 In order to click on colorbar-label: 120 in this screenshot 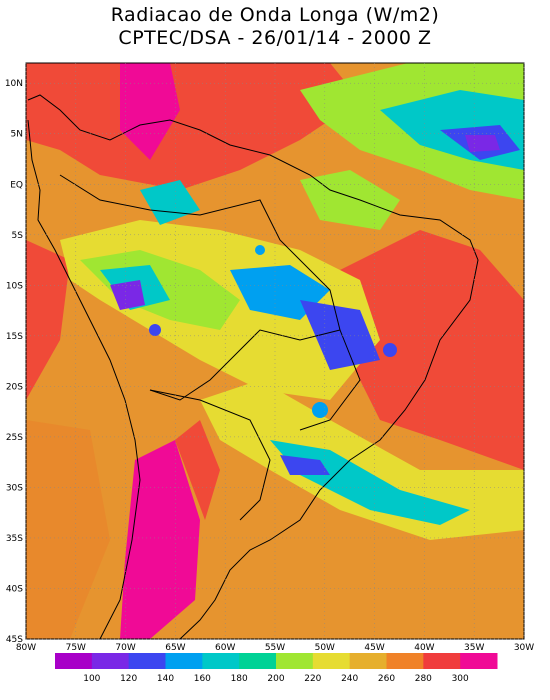, I will do `click(128, 679)`.